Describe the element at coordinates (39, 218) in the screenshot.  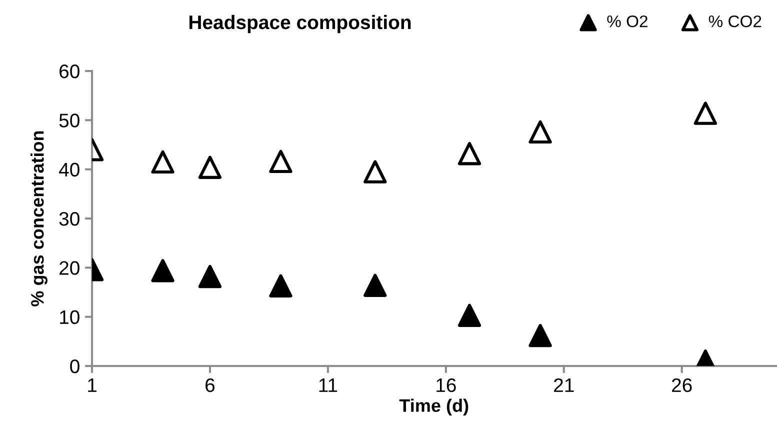
I see `y-axis-title: % gas concentration` at that location.